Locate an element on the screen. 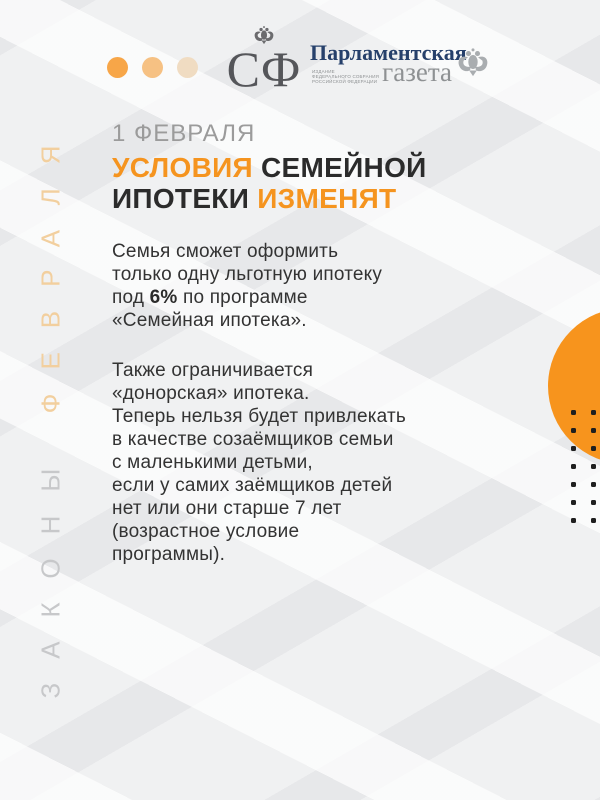 The width and height of the screenshot is (600, 800). title-rest-semeynoy: СЕМЕЙНОЙ is located at coordinates (339, 167).